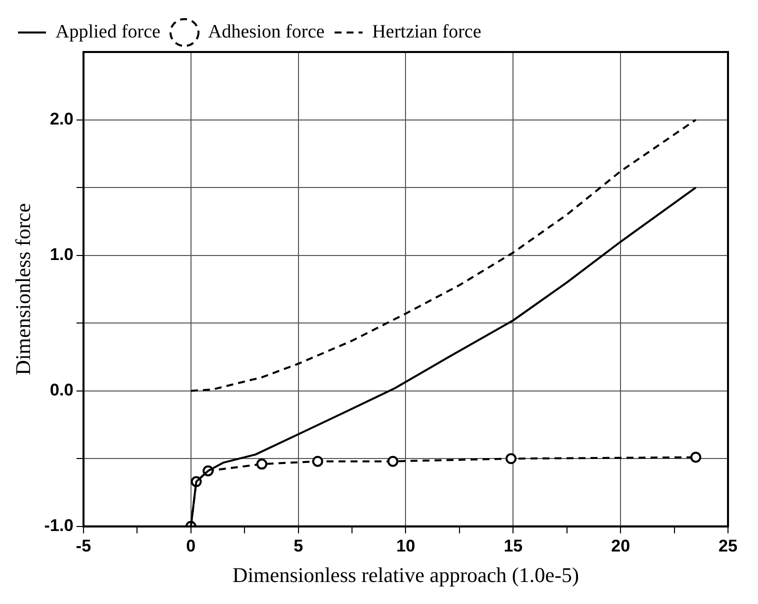  I want to click on x-axis-title: Dimensionless relative approach (1.0e-5), so click(405, 574).